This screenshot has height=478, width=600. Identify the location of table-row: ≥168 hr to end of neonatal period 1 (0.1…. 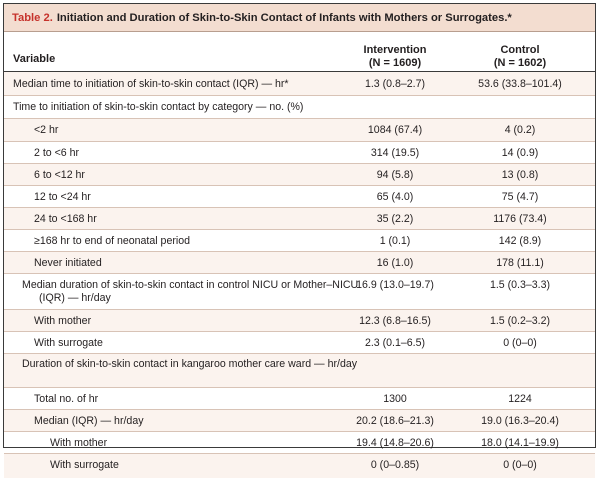
(299, 241).